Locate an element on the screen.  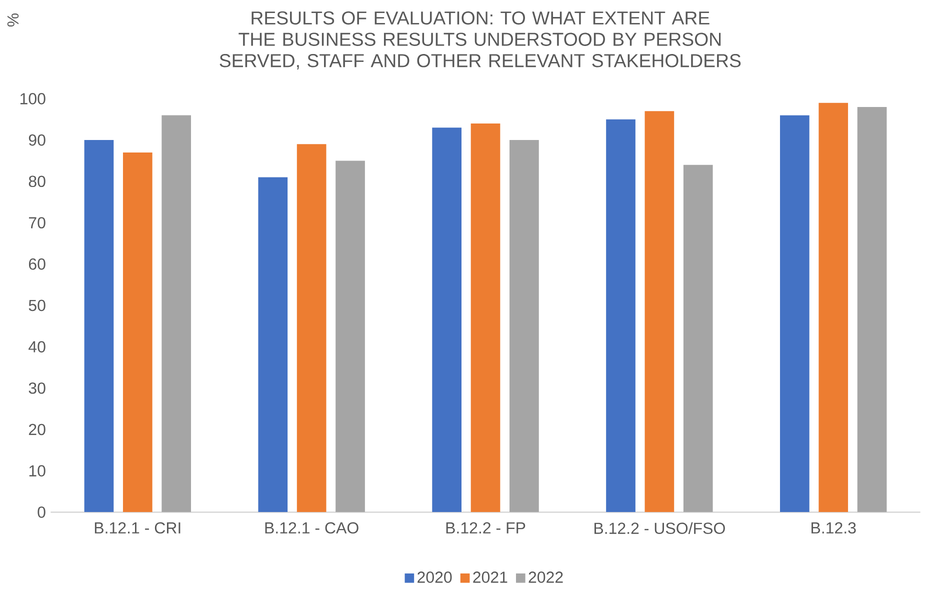
legend-label: 2020 is located at coordinates (435, 577).